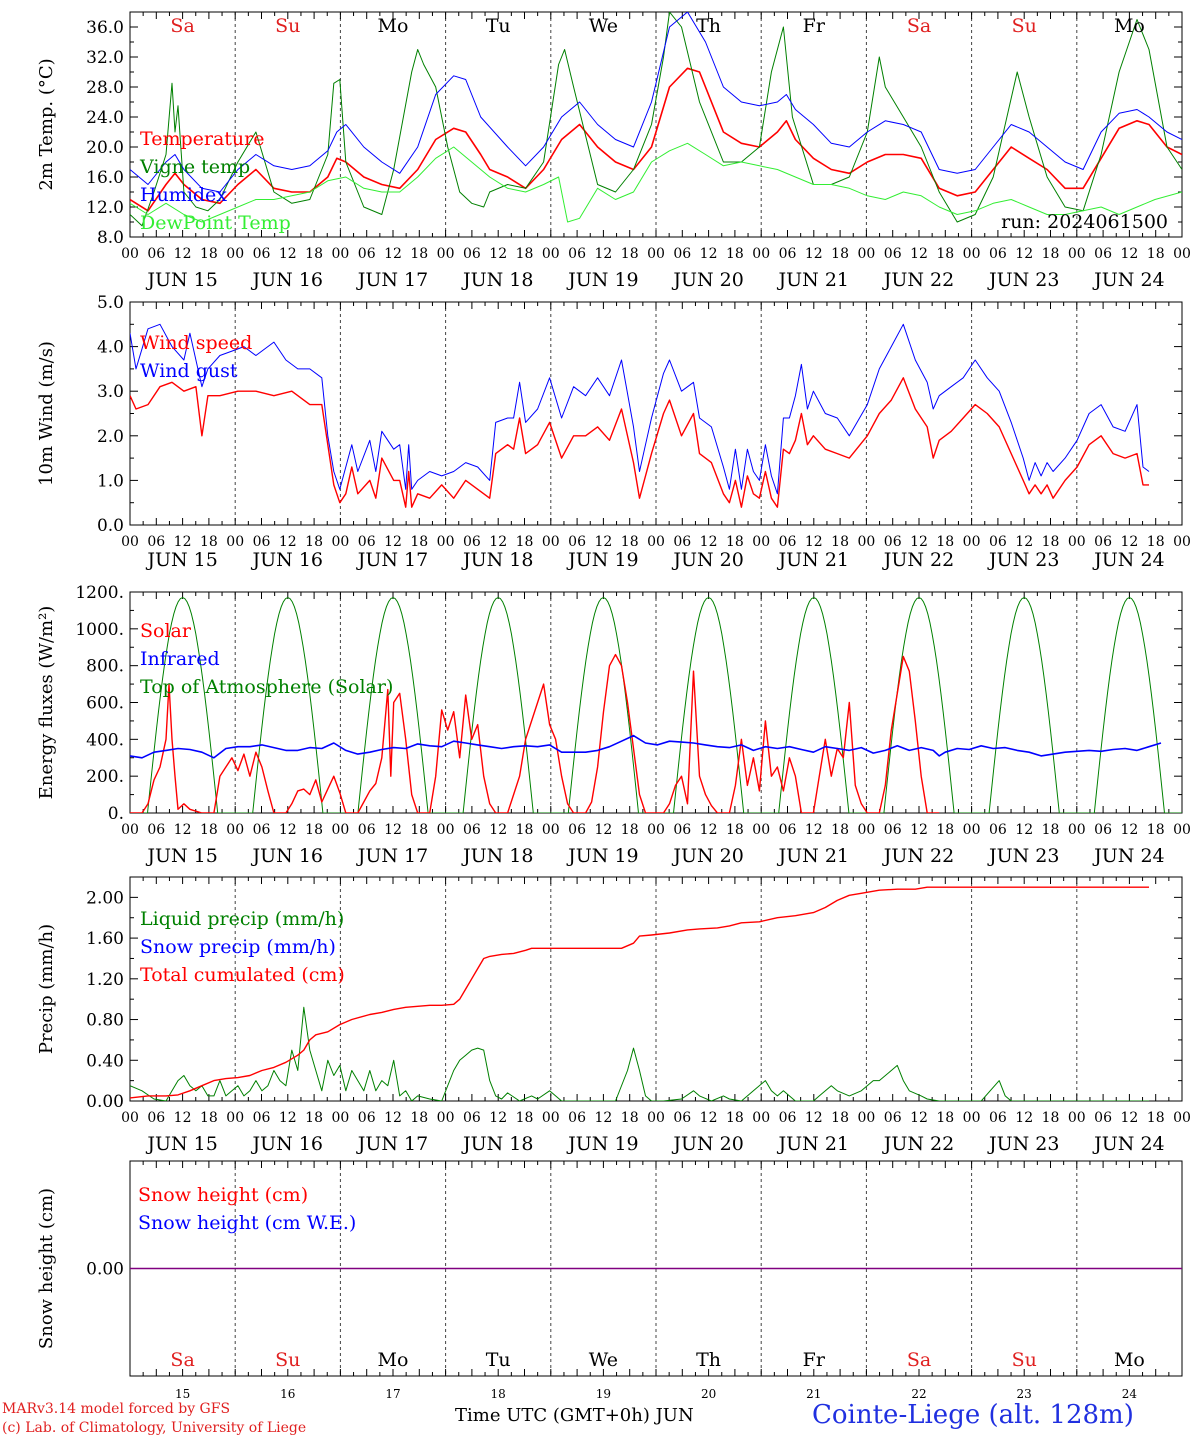 This screenshot has width=1194, height=1440. What do you see at coordinates (180, 659) in the screenshot?
I see `legend-entry: Infrared` at bounding box center [180, 659].